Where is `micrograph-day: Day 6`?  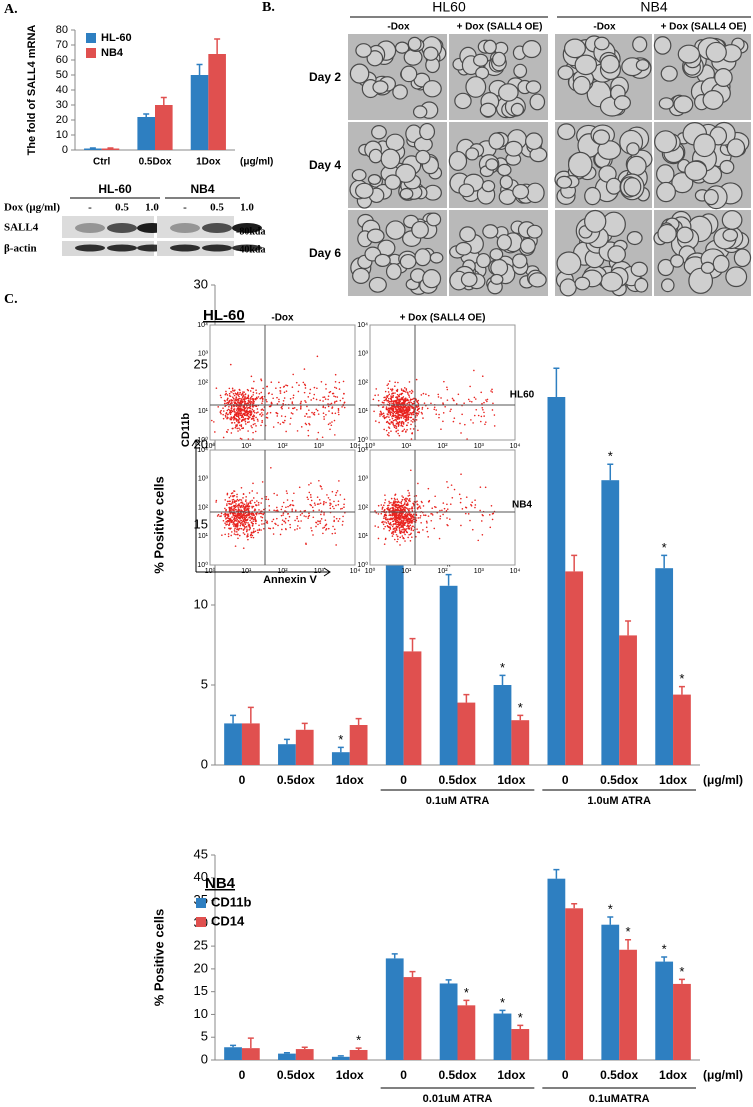
micrograph-day: Day 6 is located at coordinates (325, 253).